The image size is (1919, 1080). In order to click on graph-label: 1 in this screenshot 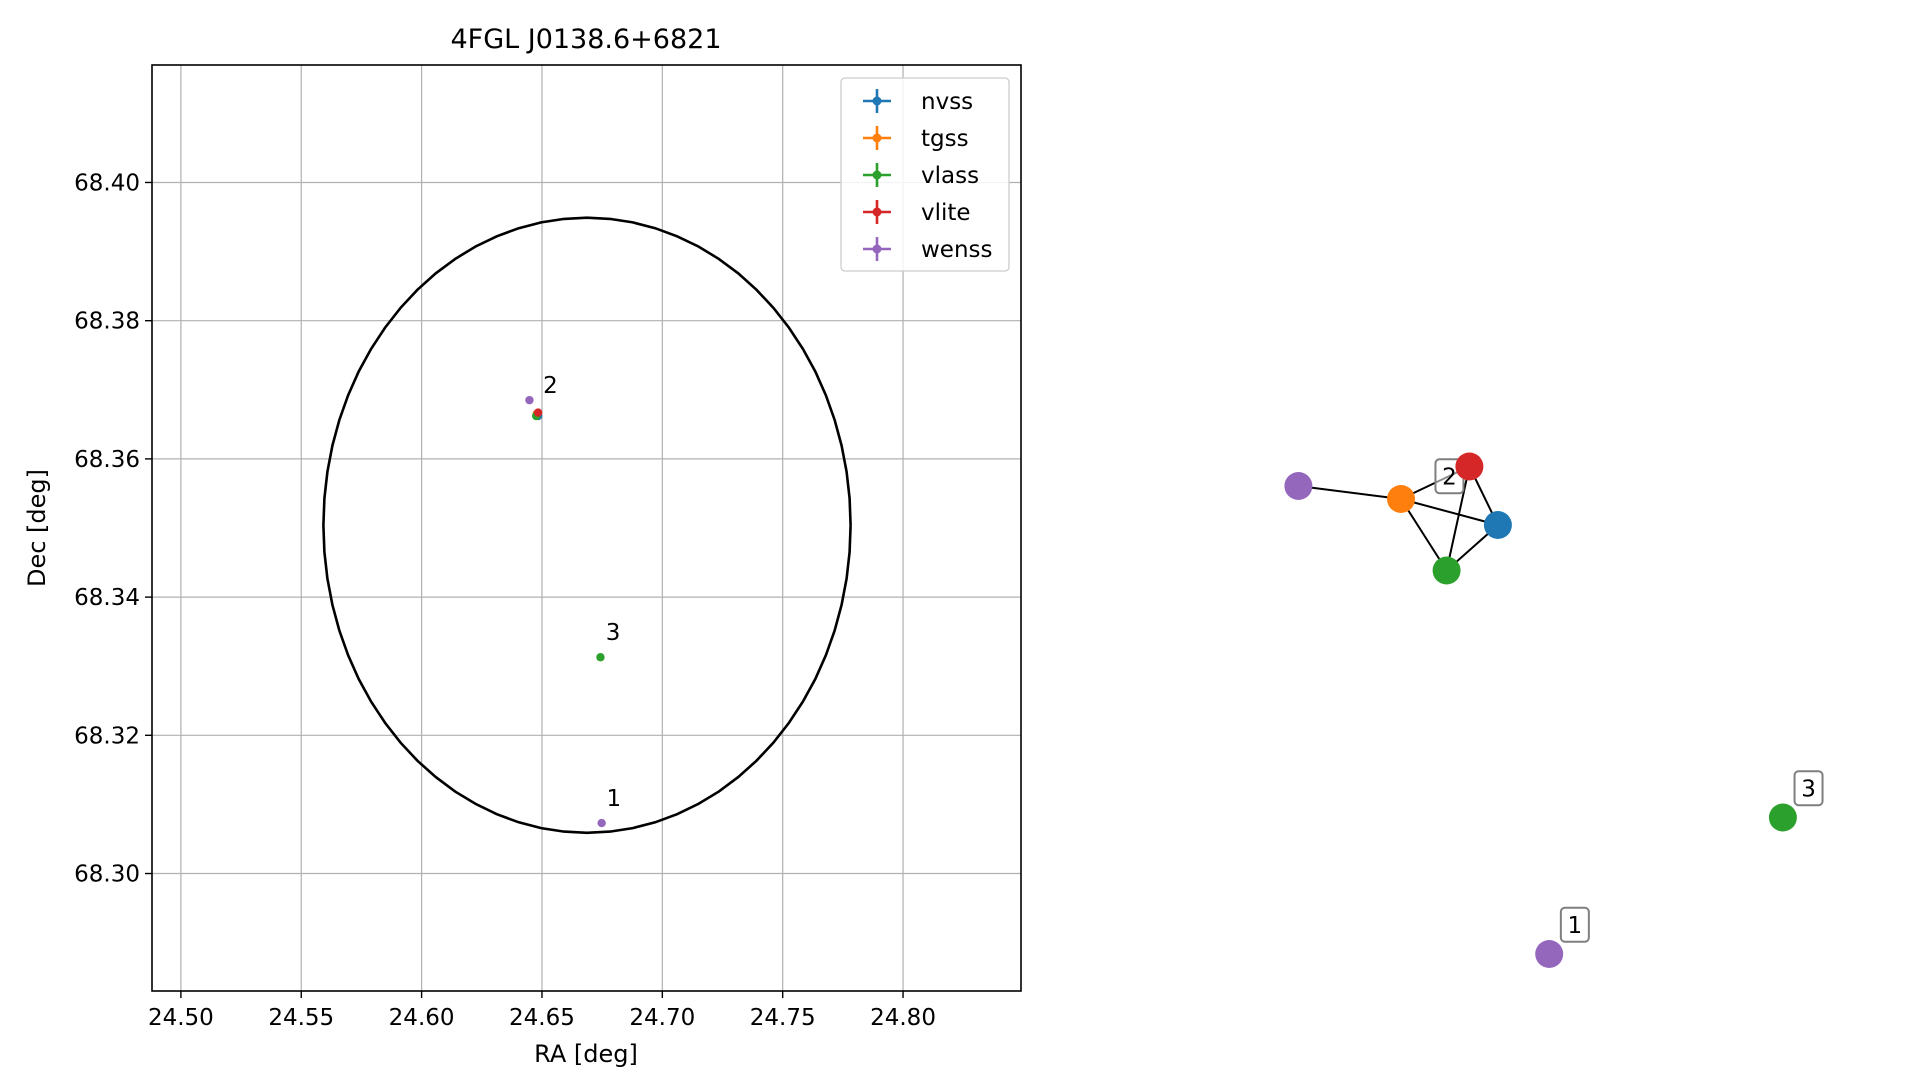, I will do `click(1574, 924)`.